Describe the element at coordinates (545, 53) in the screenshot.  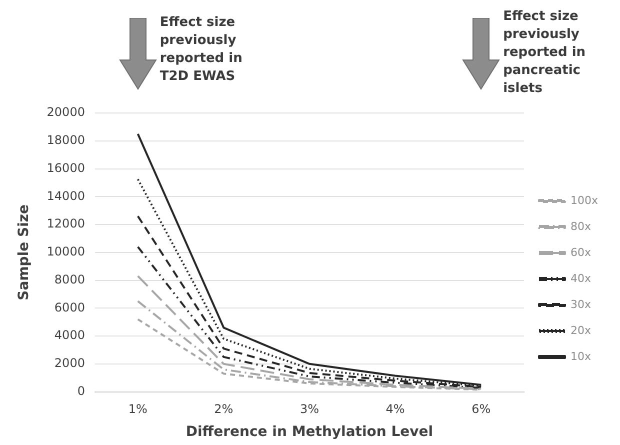
I see `text: Effect size previously reported in pancreatic islets` at that location.